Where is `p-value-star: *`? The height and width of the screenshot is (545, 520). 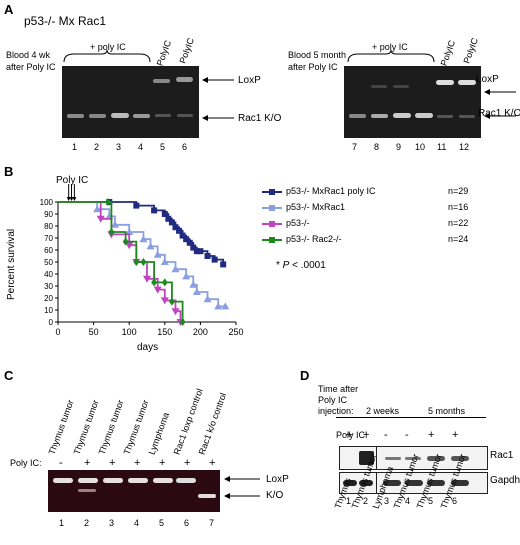 p-value-star: * is located at coordinates (279, 265).